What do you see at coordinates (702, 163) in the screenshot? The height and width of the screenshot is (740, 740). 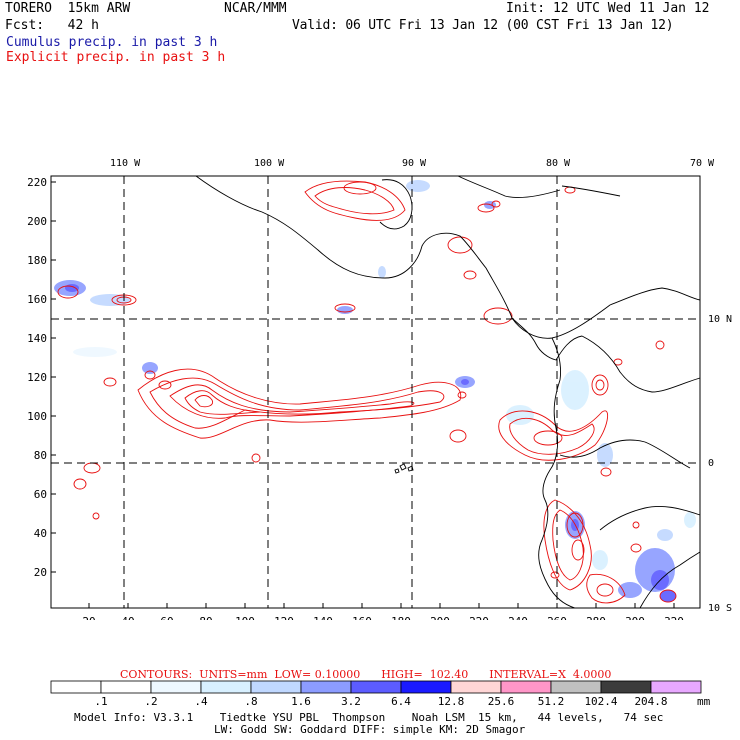 I see `lon-label: 70 W` at bounding box center [702, 163].